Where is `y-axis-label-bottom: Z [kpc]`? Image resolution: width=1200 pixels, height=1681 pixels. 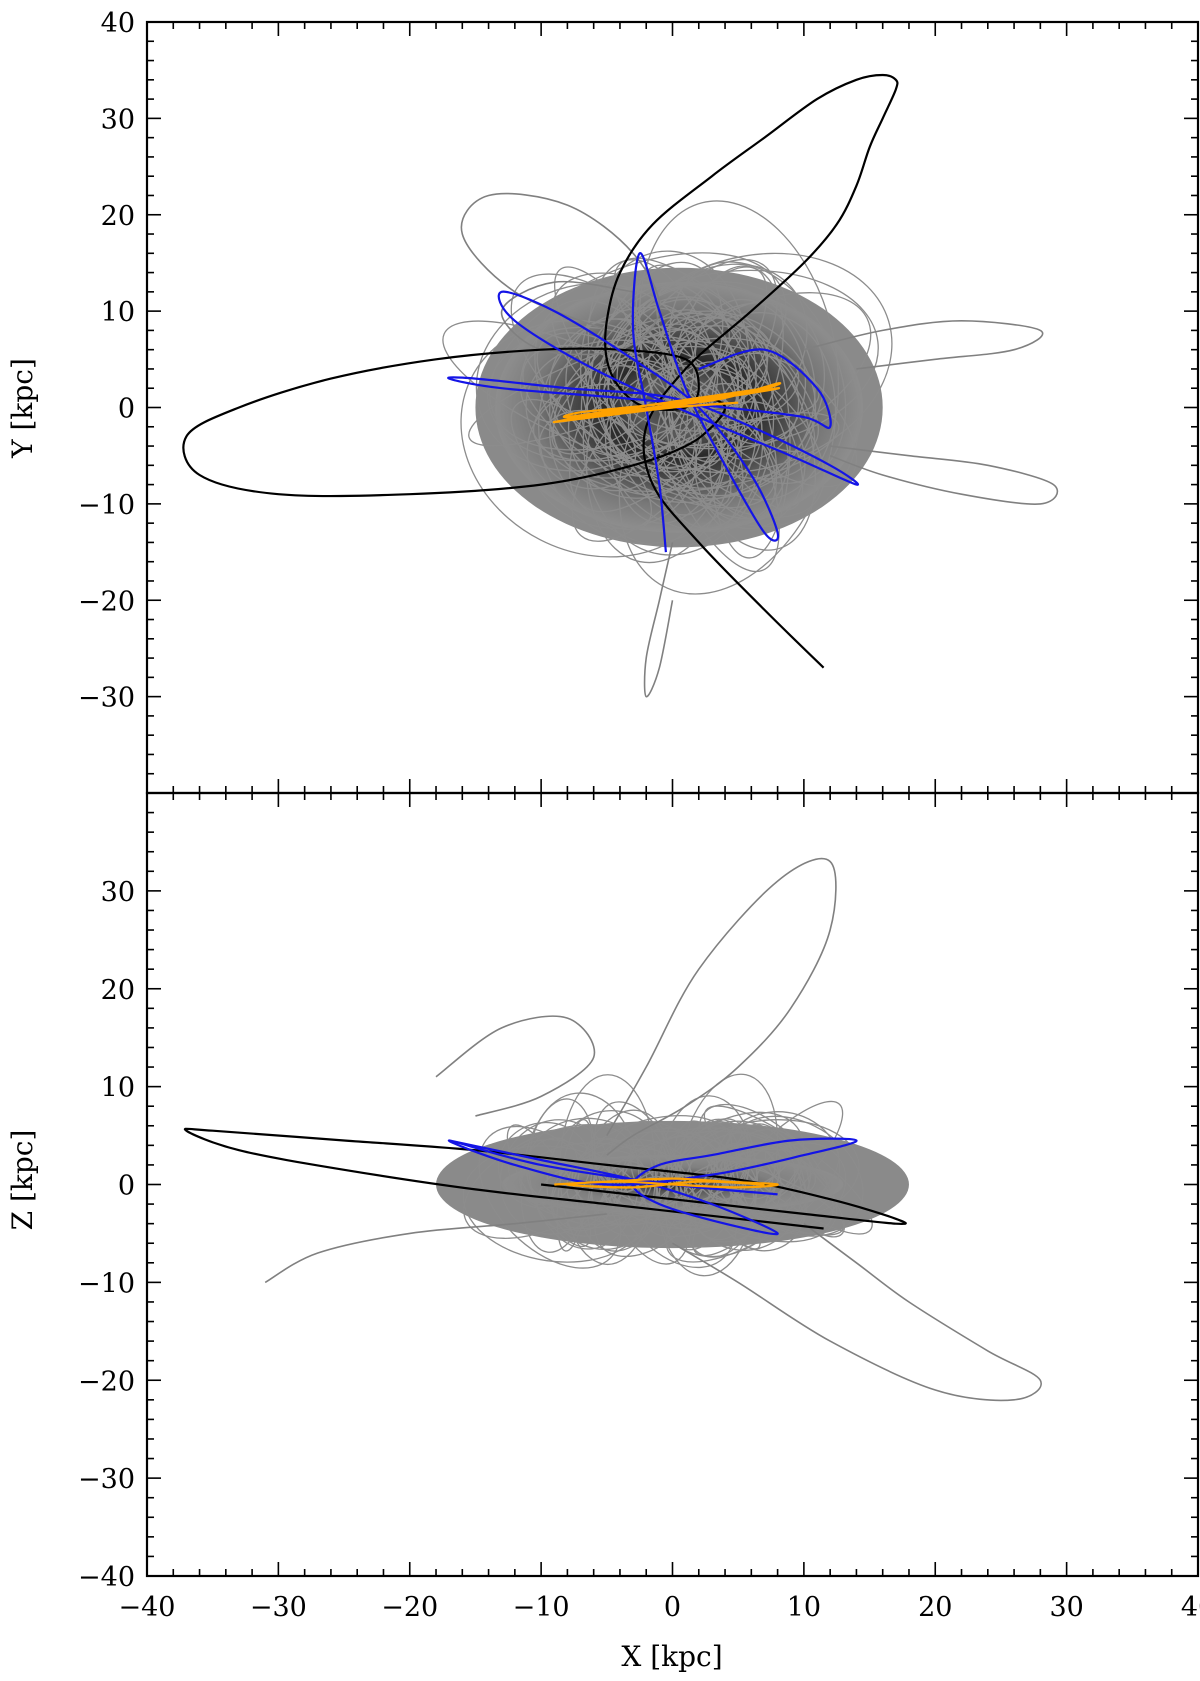 y-axis-label-bottom: Z [kpc] is located at coordinates (22, 1180).